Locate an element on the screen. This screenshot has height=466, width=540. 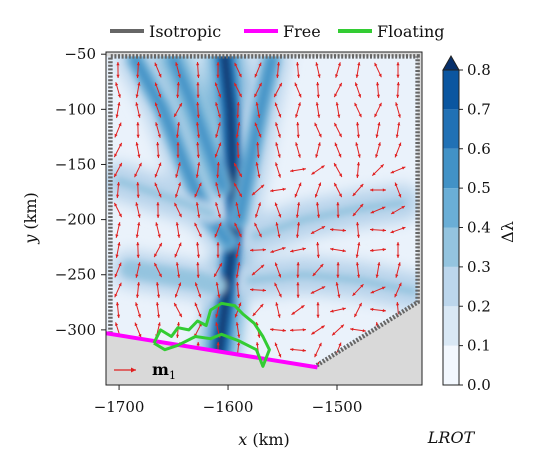
y-tick-label: −200 is located at coordinates (75, 220).